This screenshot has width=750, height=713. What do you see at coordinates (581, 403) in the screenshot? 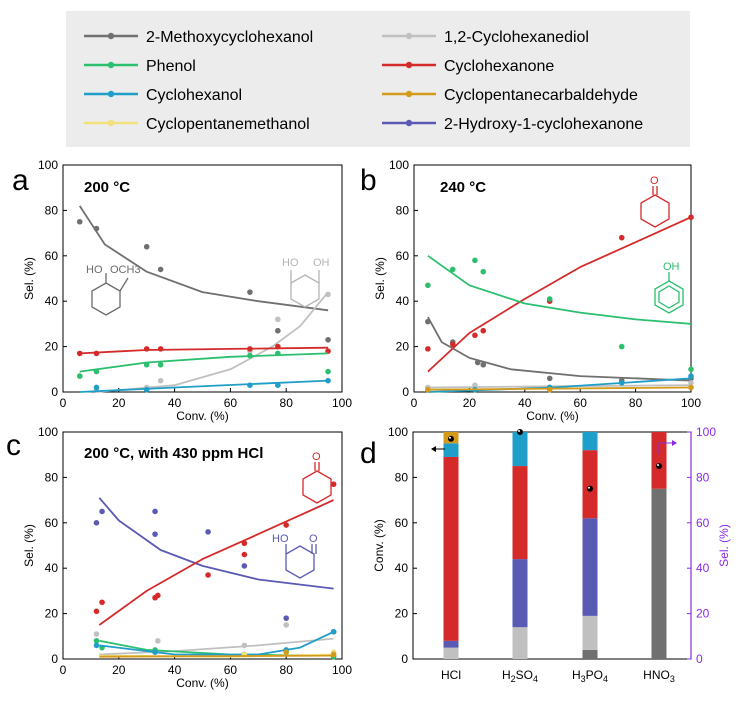
I see `x-tick-label: 60` at bounding box center [581, 403].